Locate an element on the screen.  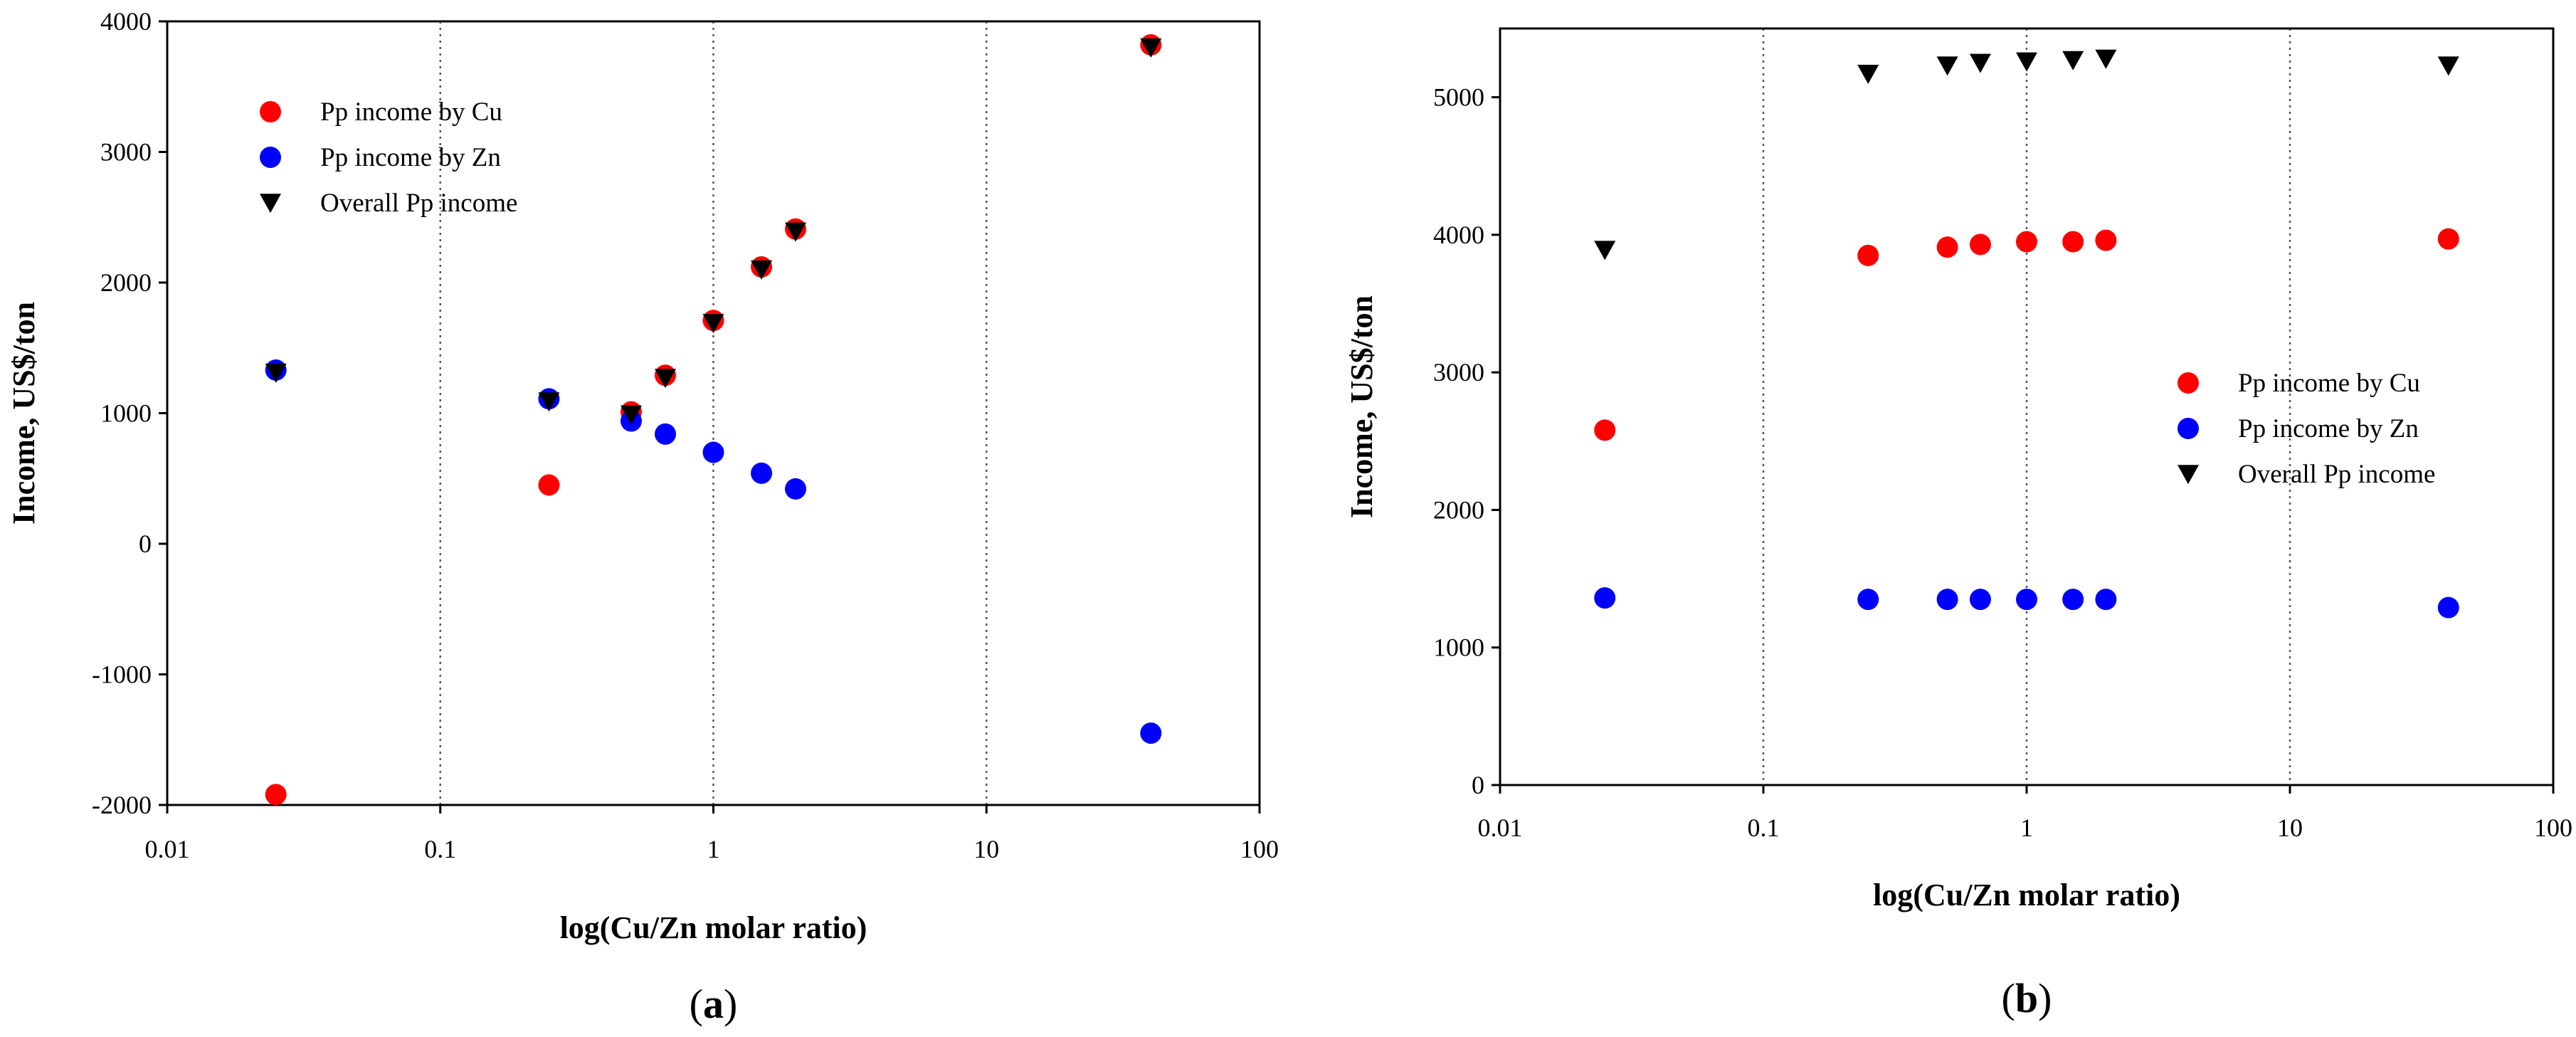
panel-label: (b) is located at coordinates (2027, 998).